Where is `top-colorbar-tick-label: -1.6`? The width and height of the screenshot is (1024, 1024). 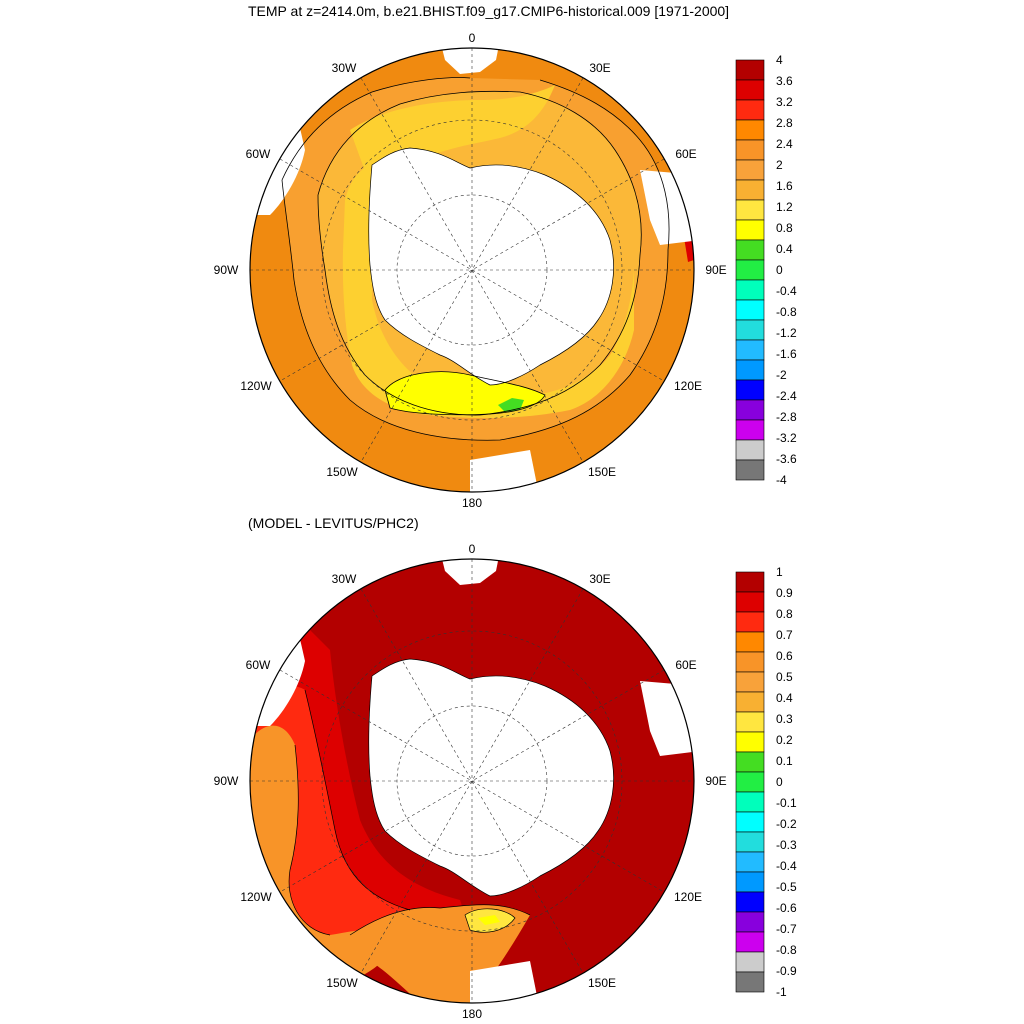 top-colorbar-tick-label: -1.6 is located at coordinates (786, 354).